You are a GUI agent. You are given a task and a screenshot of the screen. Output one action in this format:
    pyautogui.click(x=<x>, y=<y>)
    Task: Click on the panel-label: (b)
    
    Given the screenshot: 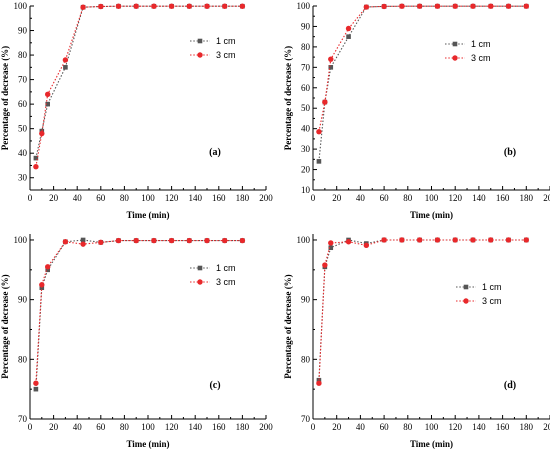 What is the action you would take?
    pyautogui.click(x=510, y=152)
    